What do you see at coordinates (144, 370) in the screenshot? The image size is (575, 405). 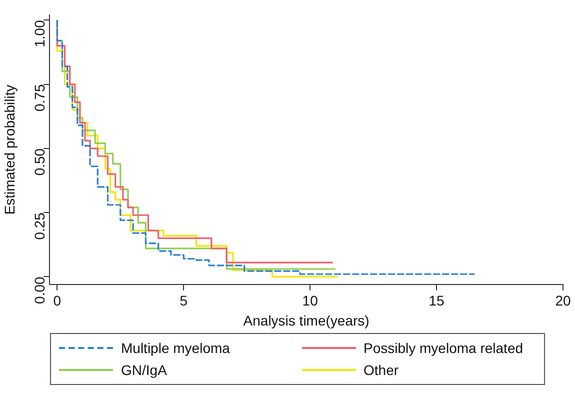 I see `legend-label: GN/IgA` at bounding box center [144, 370].